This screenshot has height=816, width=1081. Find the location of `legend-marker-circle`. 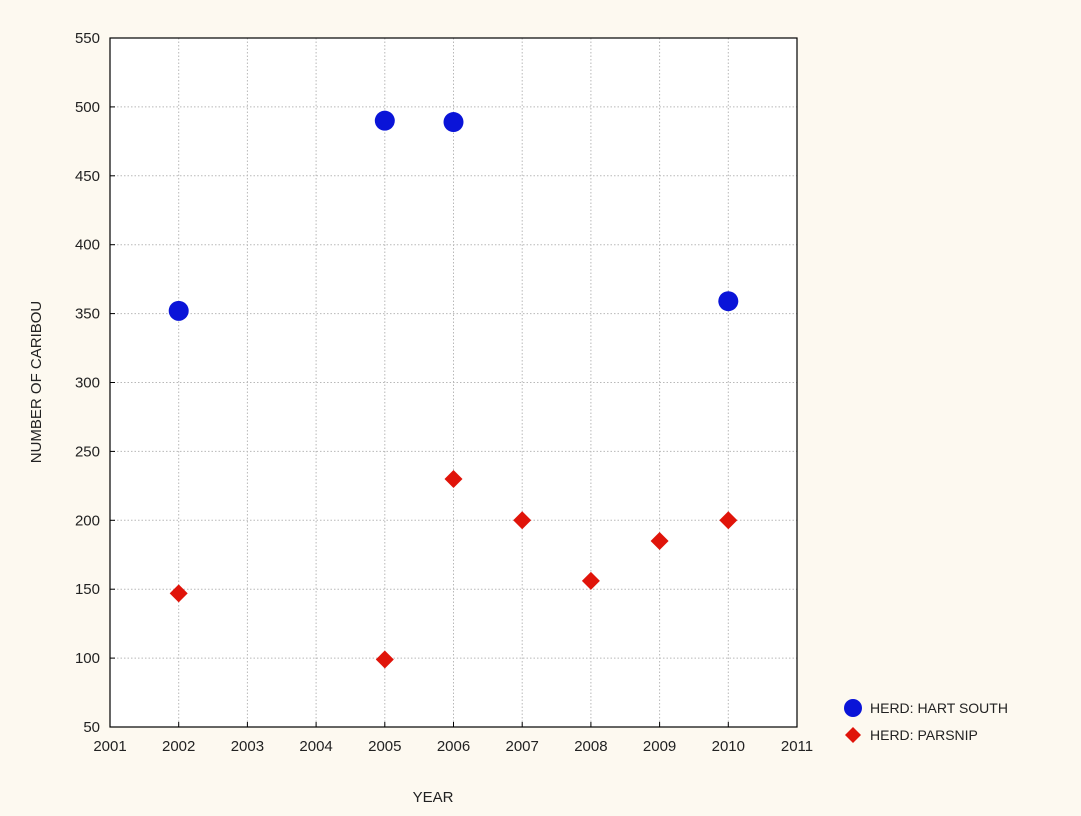

legend-marker-circle is located at coordinates (853, 708).